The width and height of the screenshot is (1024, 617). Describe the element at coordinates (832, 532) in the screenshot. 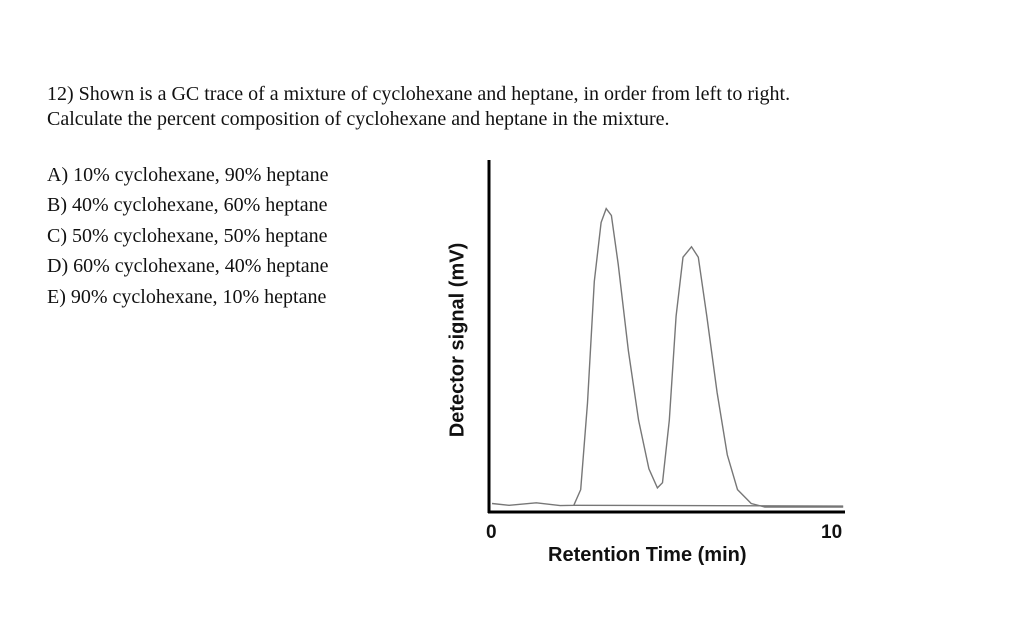

I see `x-tick-label-10: 10` at that location.